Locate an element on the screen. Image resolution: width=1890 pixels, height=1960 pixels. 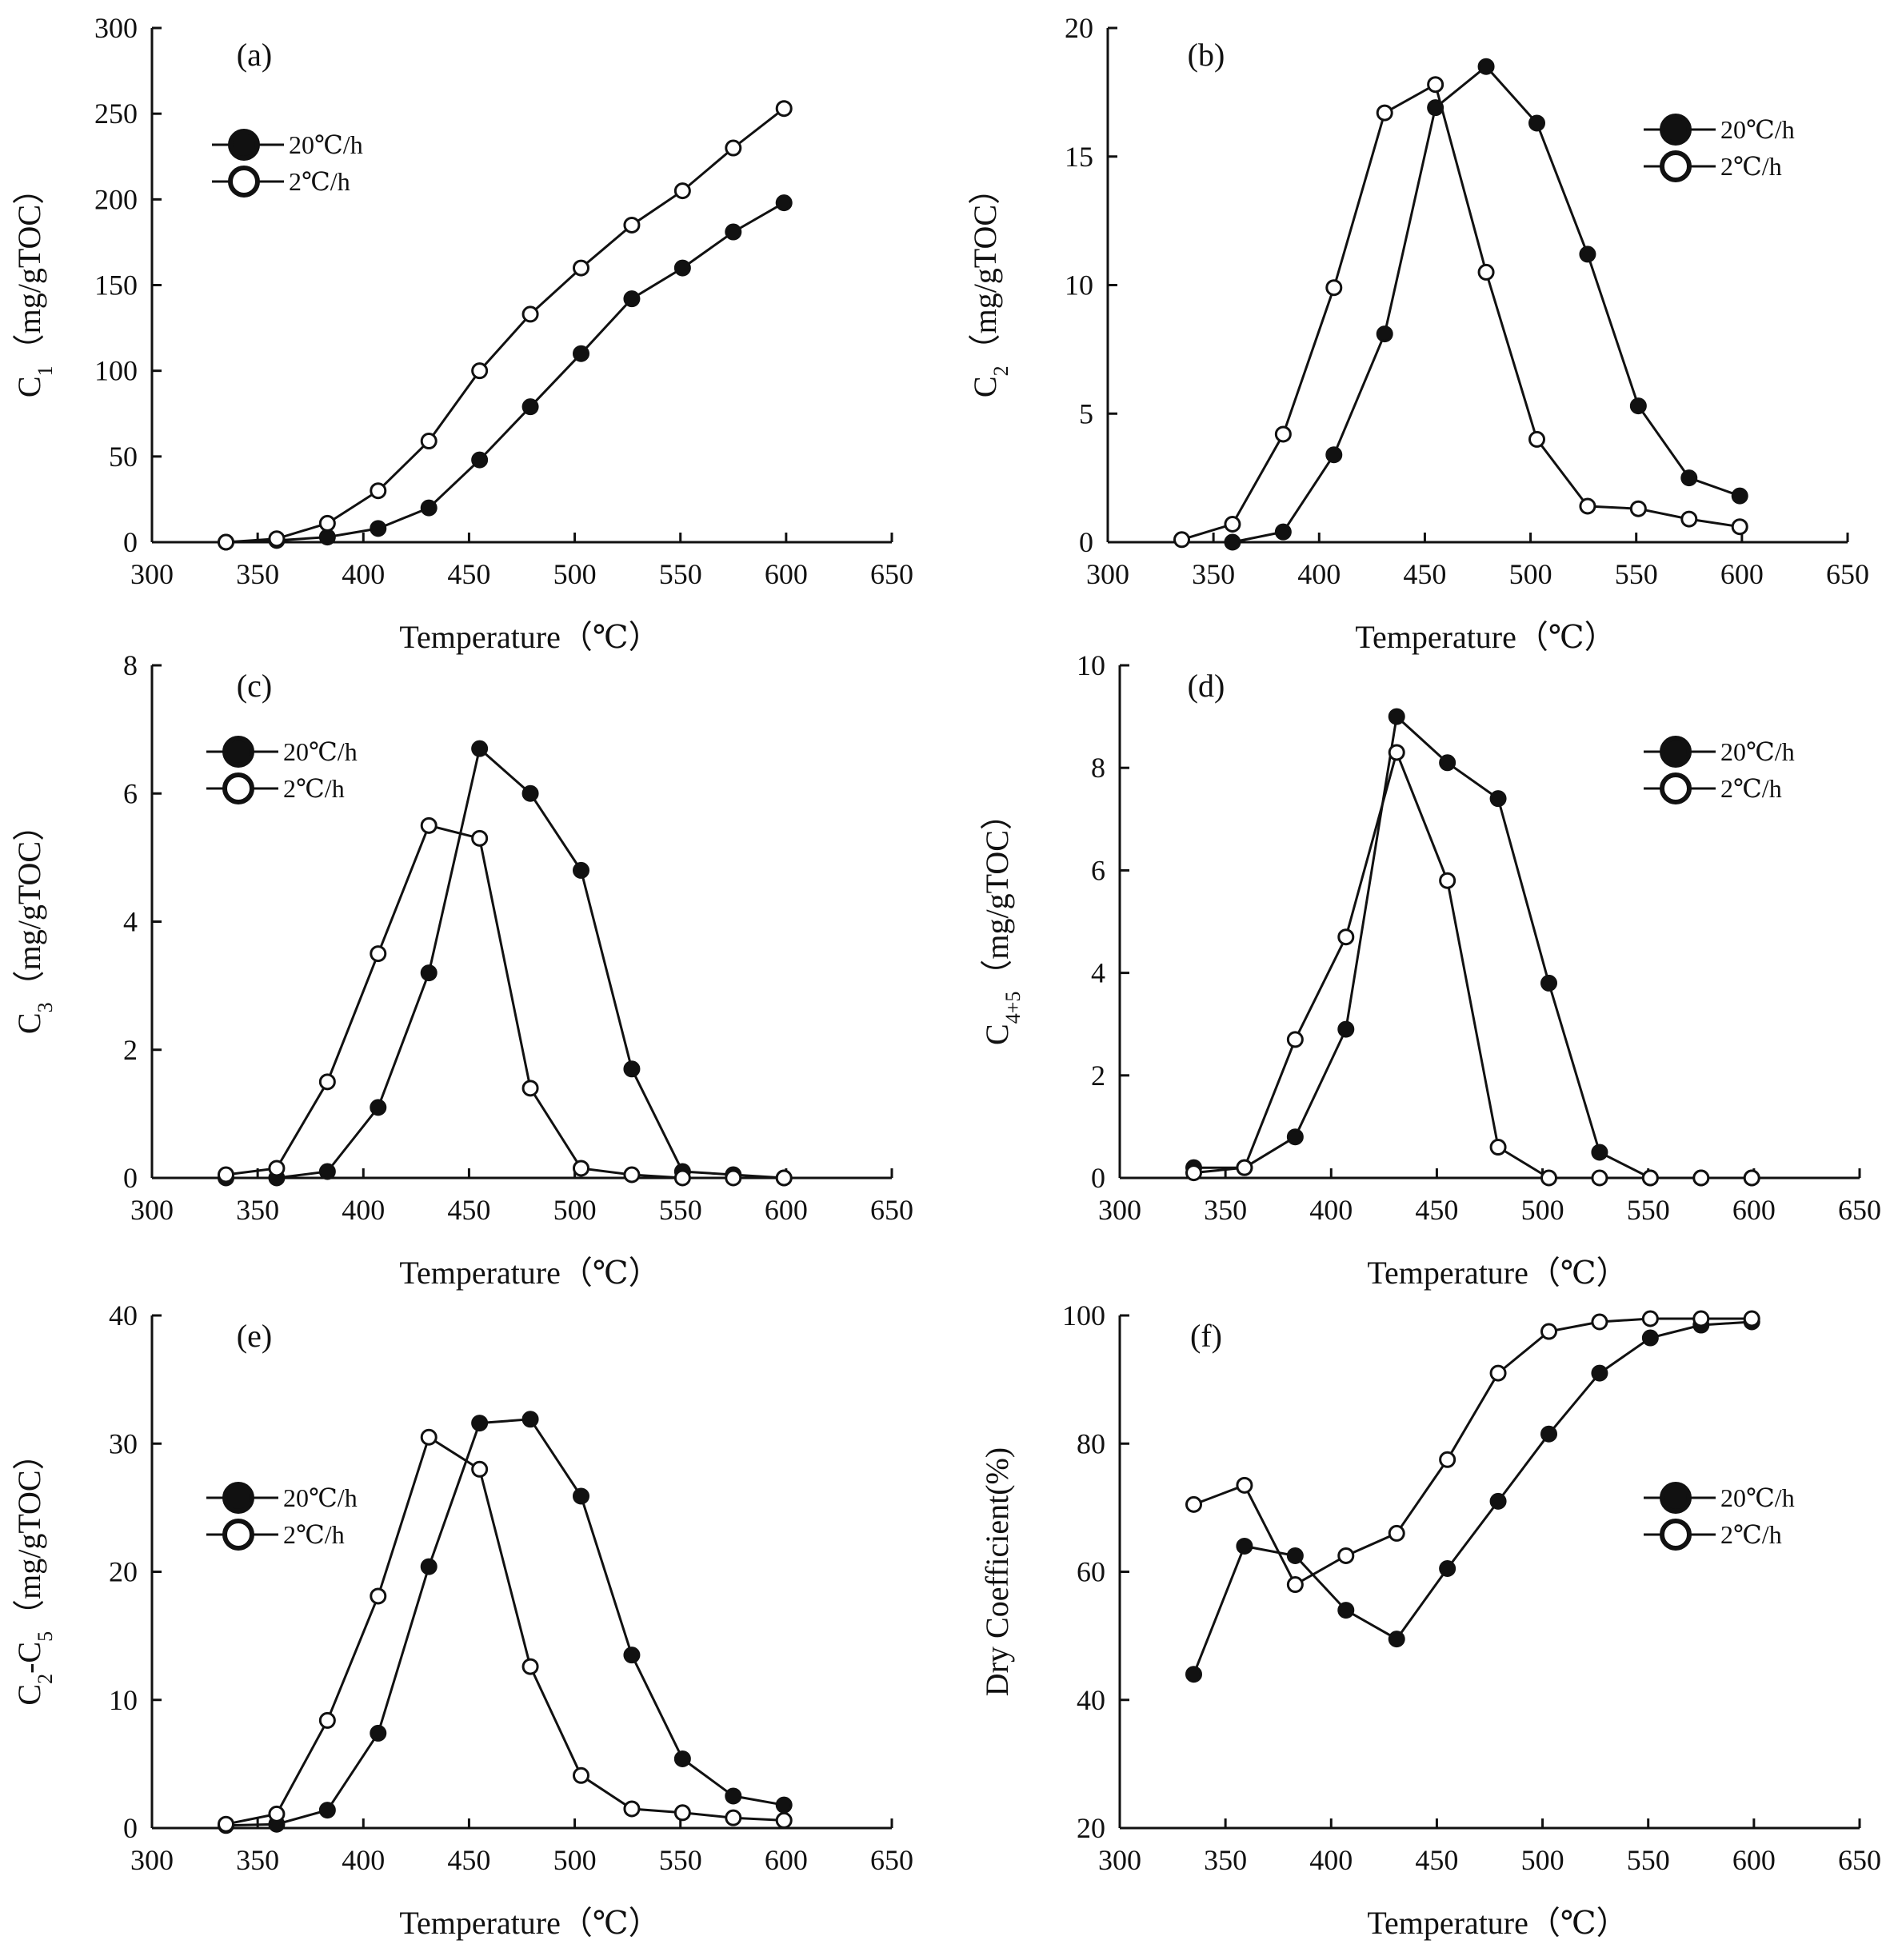
x-tick-label: 550 is located at coordinates (1648, 1860).